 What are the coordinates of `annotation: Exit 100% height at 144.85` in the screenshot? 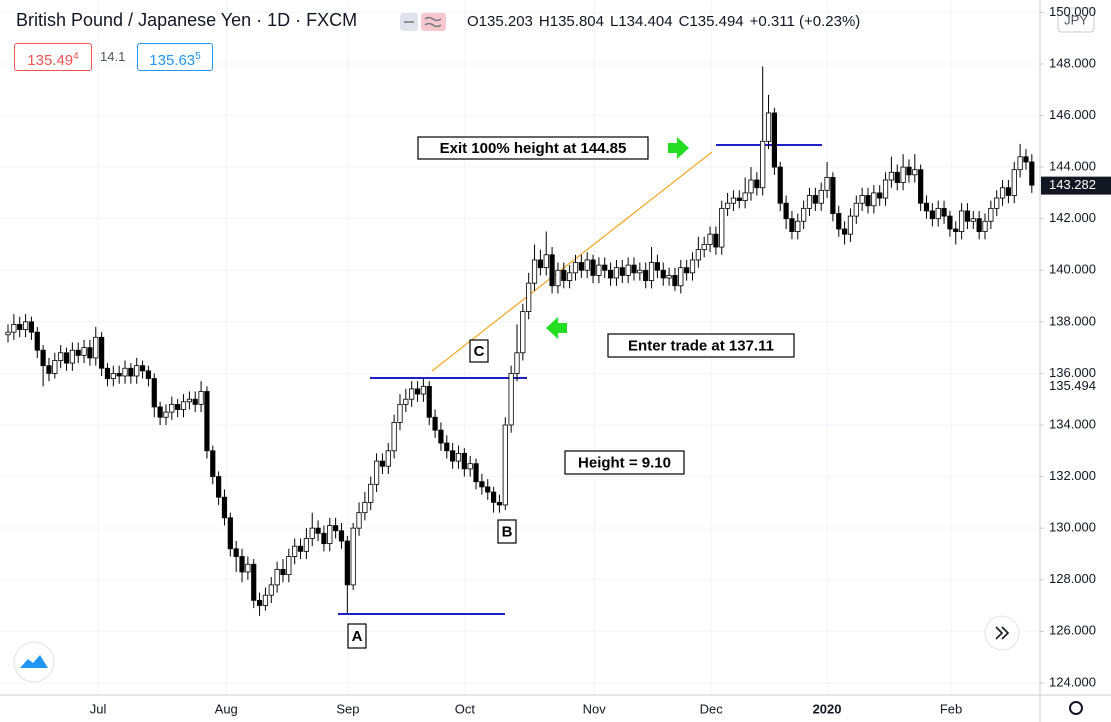 It's located at (533, 148).